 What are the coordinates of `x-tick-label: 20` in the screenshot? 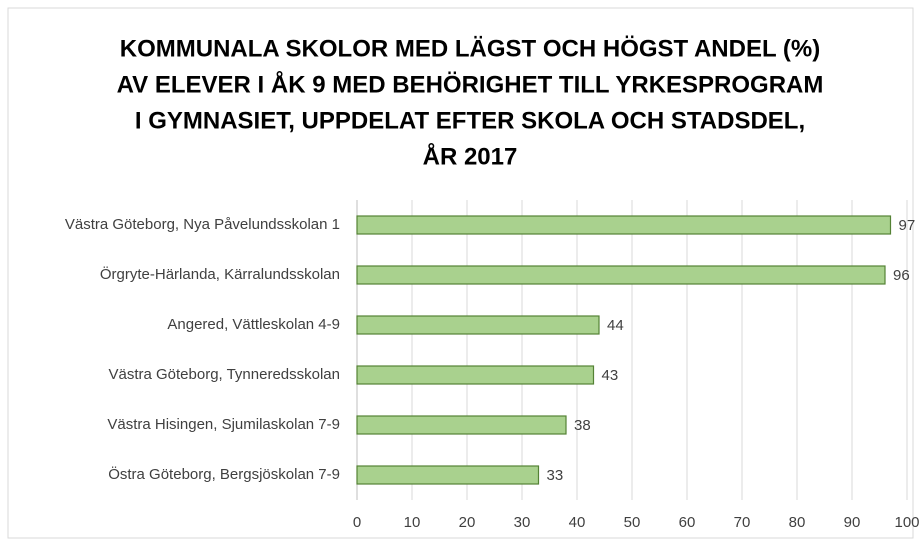 It's located at (467, 522).